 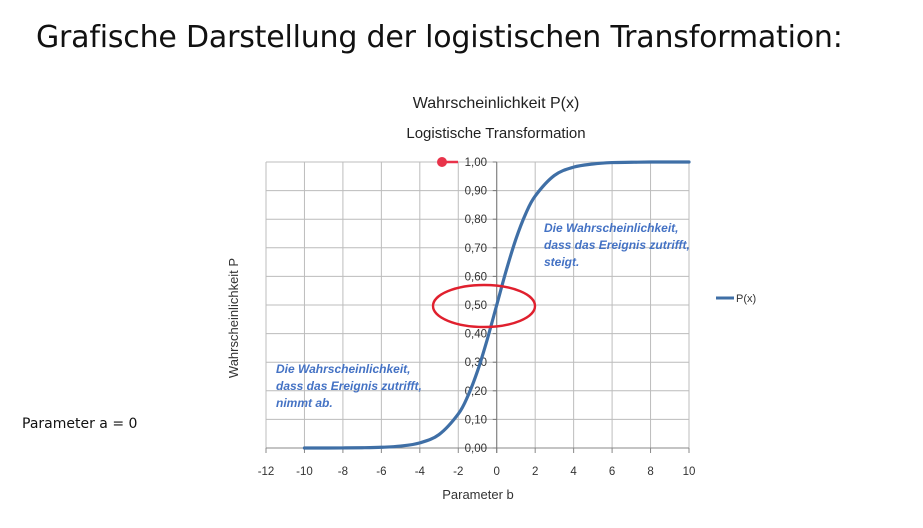 I want to click on x-tick-labels: -12 -10 -8 -6 -4 -2 0 2 4 6 8 10, so click(x=477, y=472).